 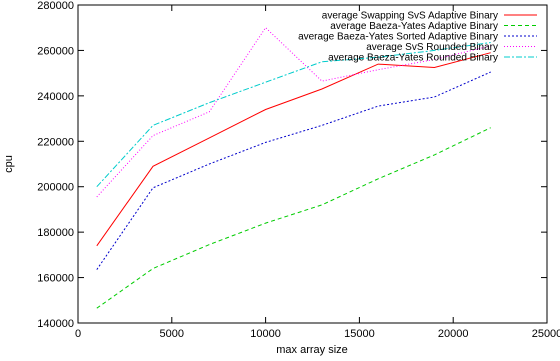 I want to click on y-tick-label: 160000, so click(x=55, y=279).